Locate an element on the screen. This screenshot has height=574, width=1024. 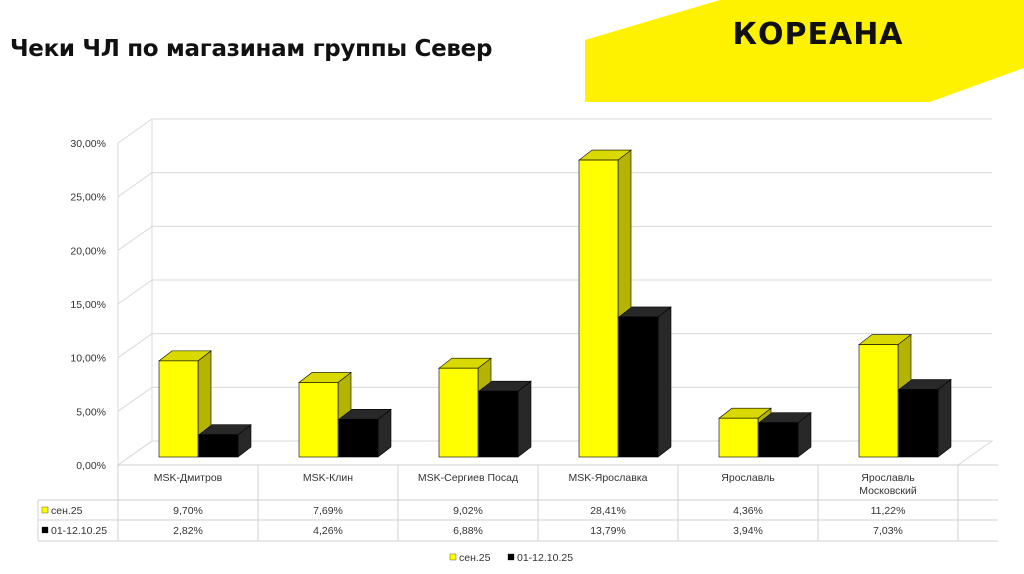
data-label: 9,02% is located at coordinates (468, 511).